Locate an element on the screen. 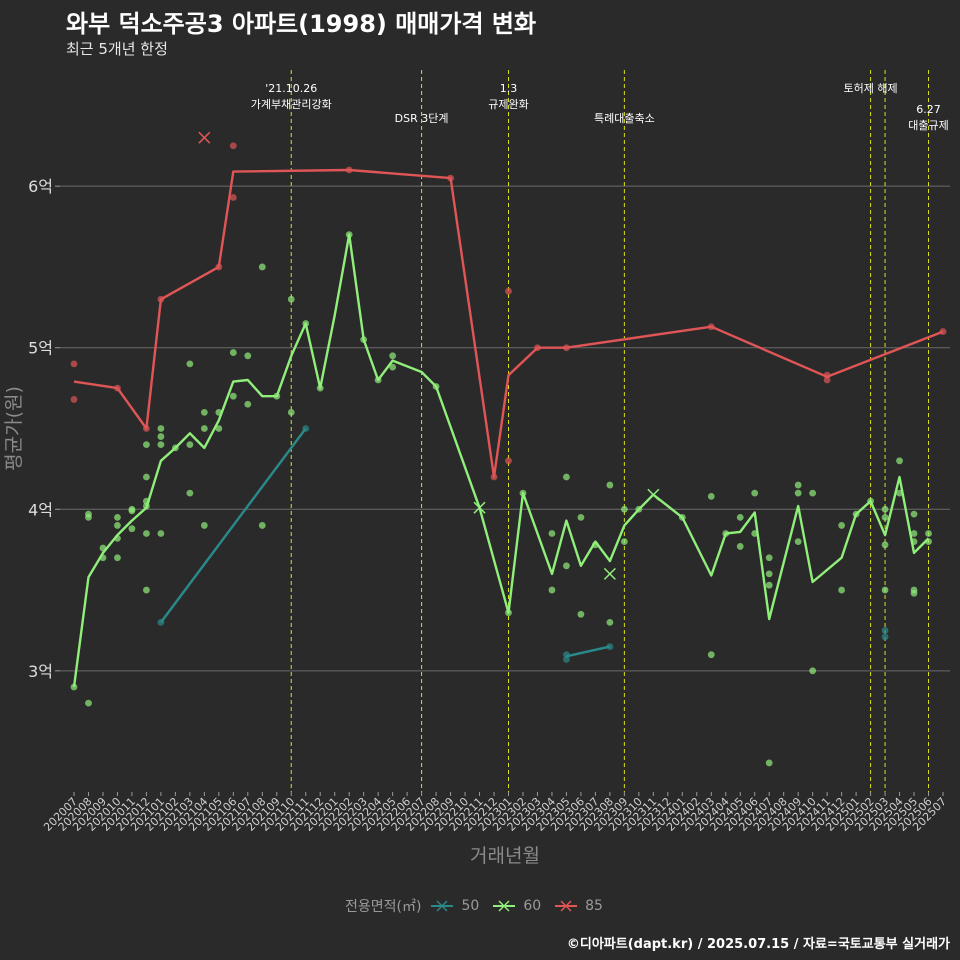 This screenshot has height=960, width=960. legend-item-60: 60 is located at coordinates (516, 906).